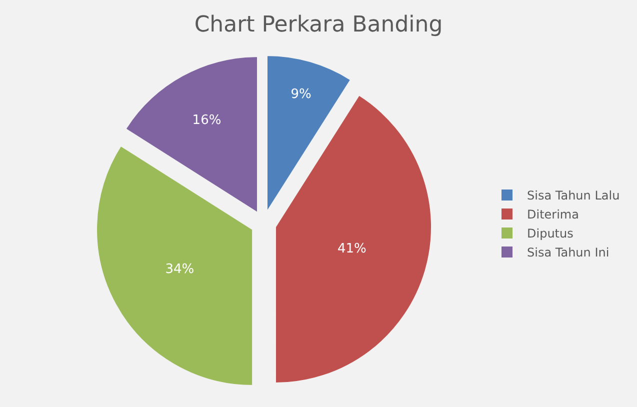 The height and width of the screenshot is (407, 637). I want to click on chart-title: Chart Perkara Banding, so click(318, 25).